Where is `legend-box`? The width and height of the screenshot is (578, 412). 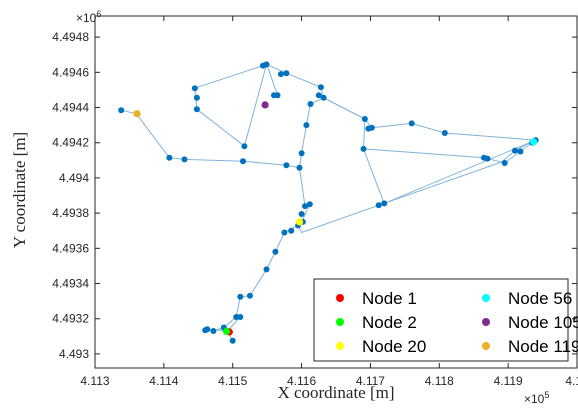 legend-box is located at coordinates (441, 320).